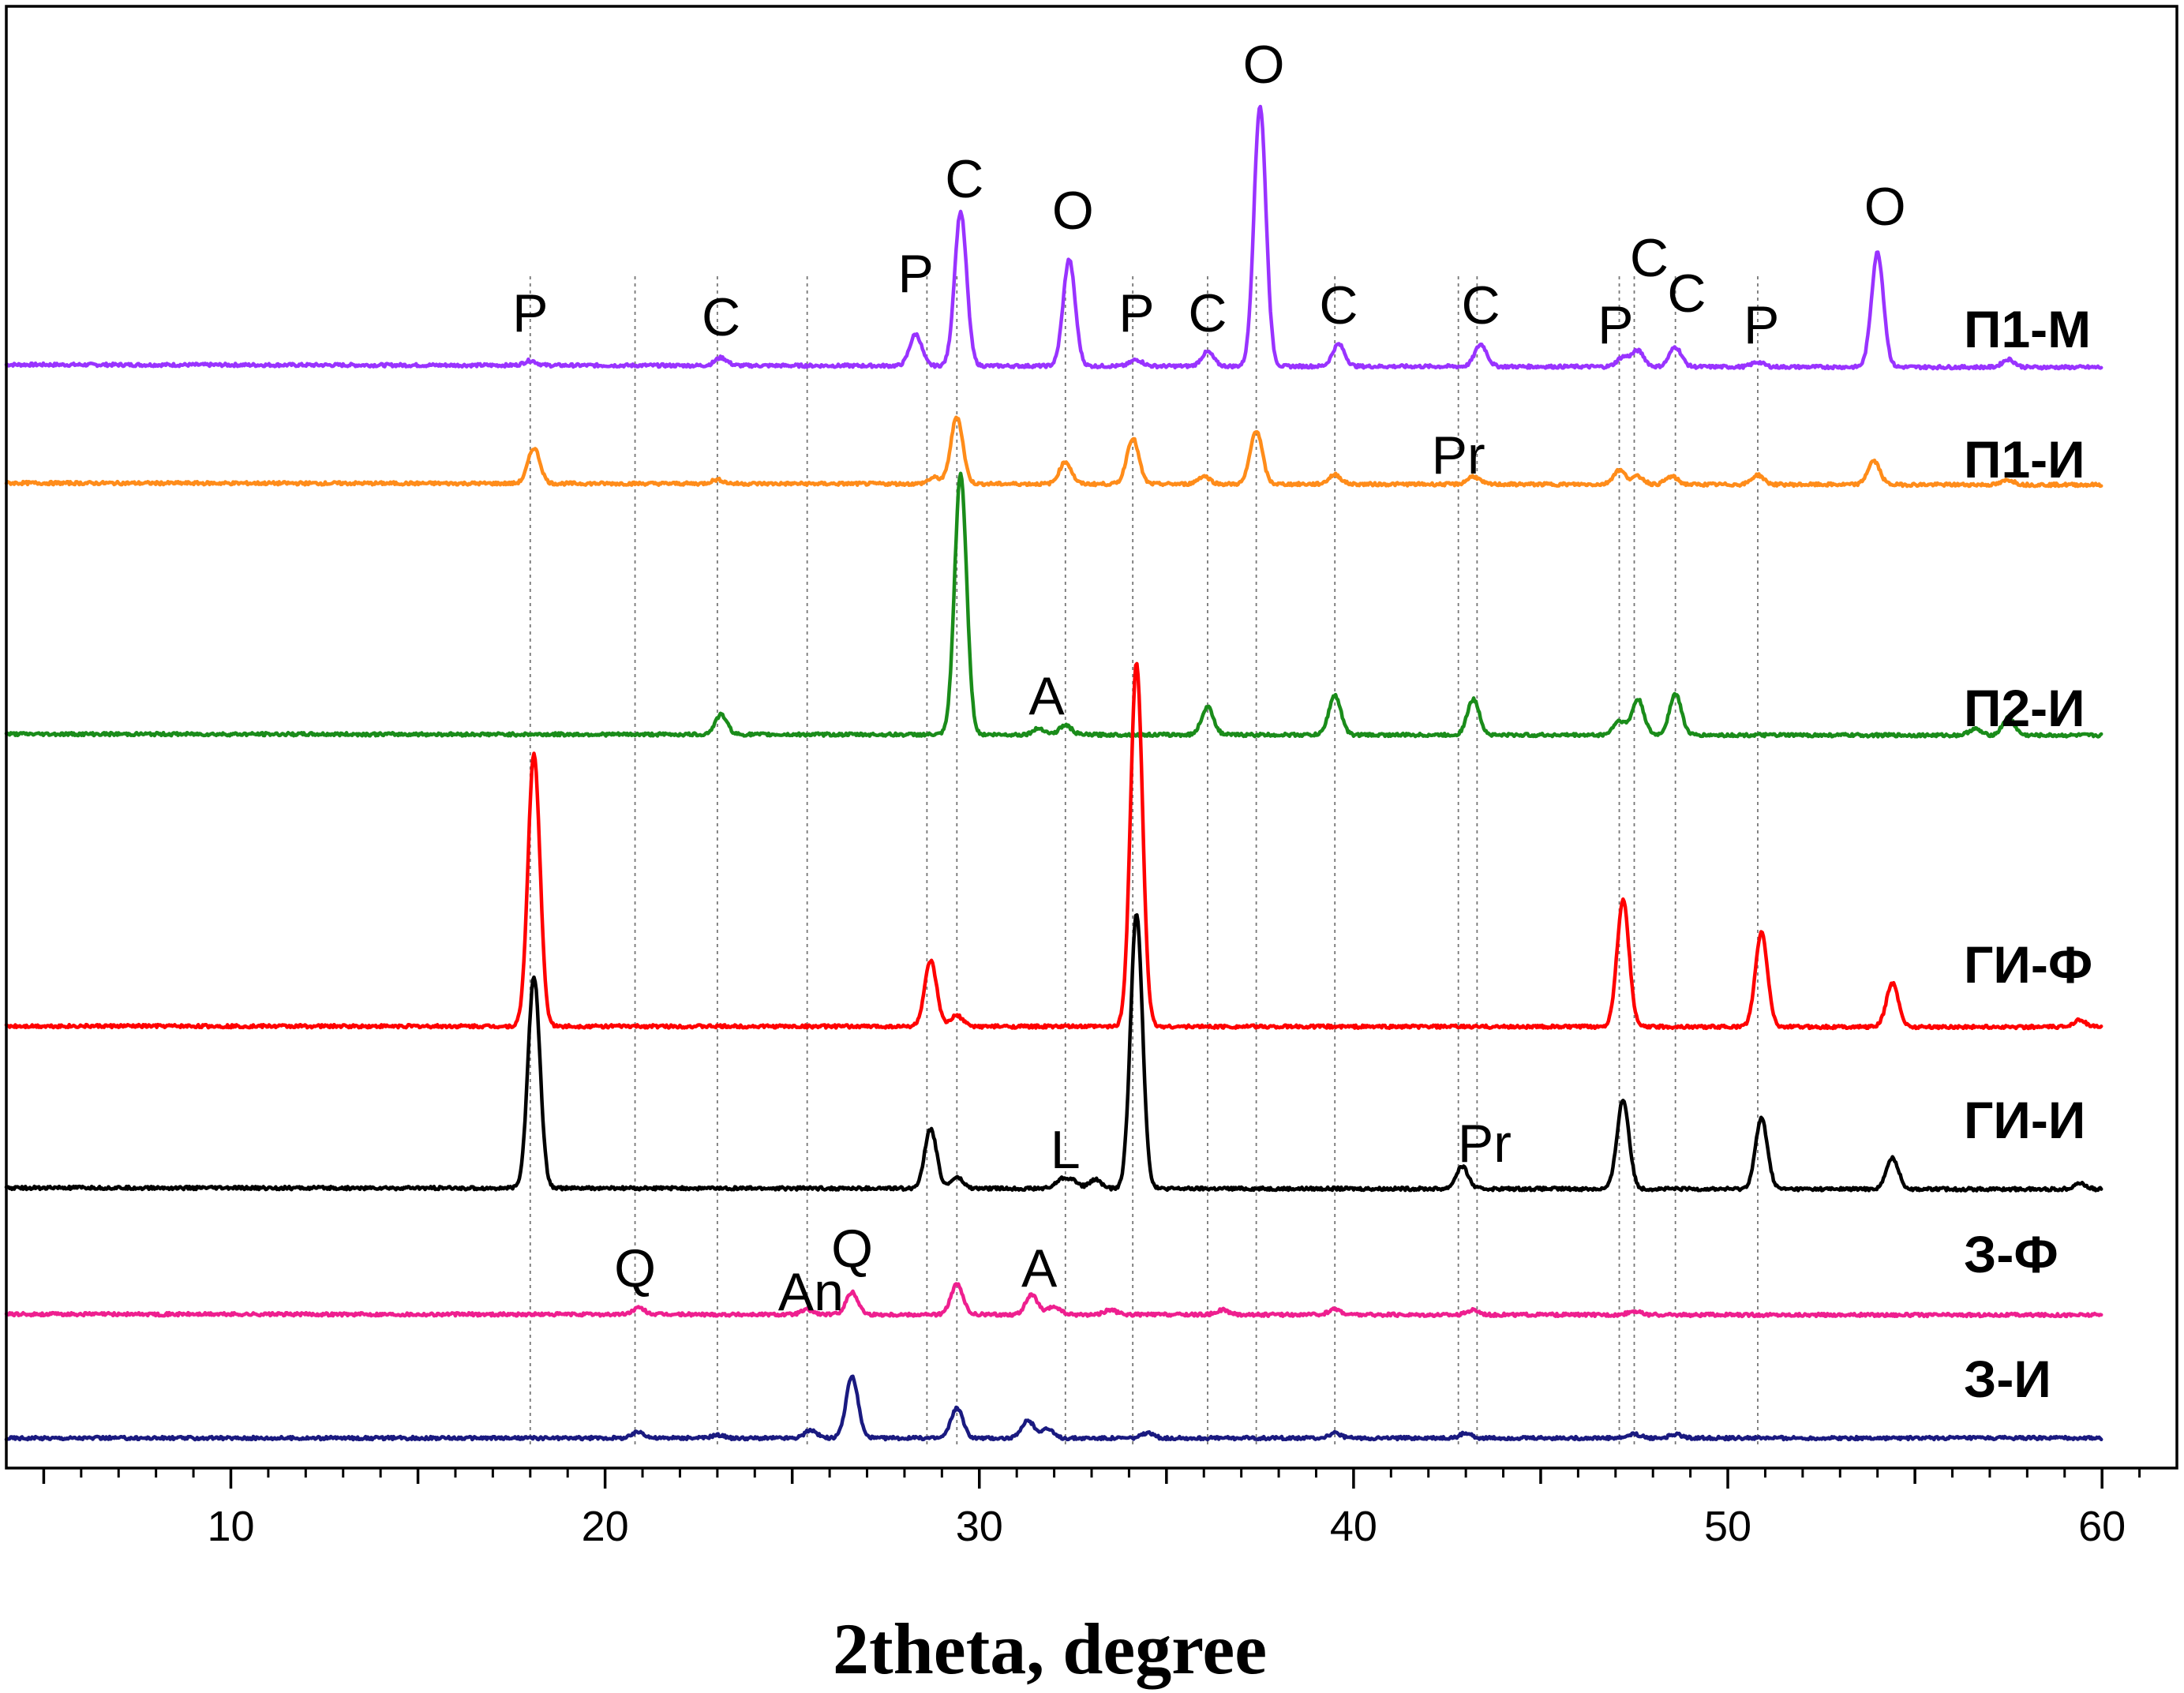 The height and width of the screenshot is (1693, 2184). I want to click on series-label: П1-М, so click(2027, 329).